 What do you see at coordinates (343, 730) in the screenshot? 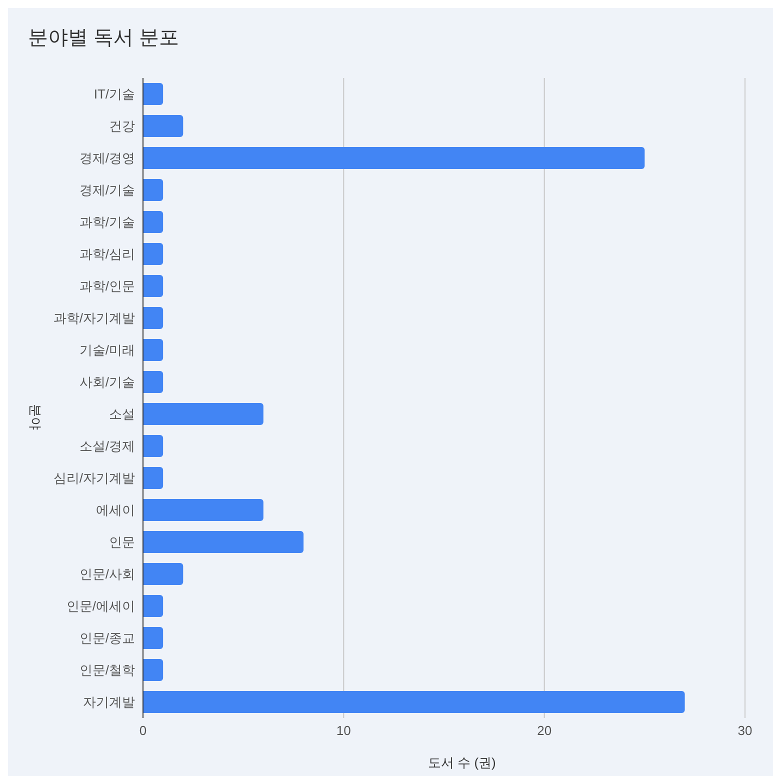
I see `x-tick-label: 10` at bounding box center [343, 730].